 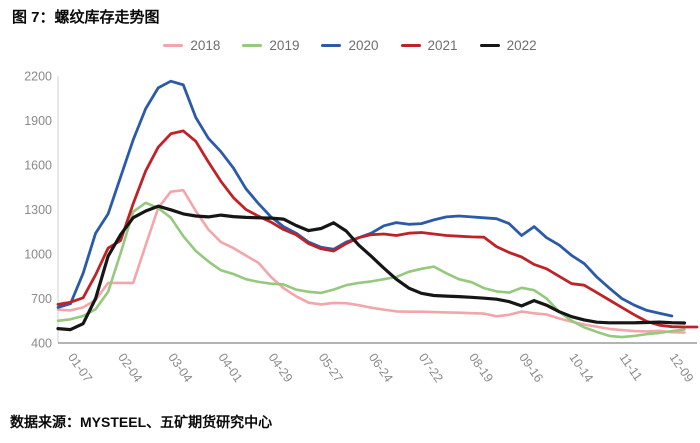 I want to click on y-tick-label: 700, so click(x=41, y=299).